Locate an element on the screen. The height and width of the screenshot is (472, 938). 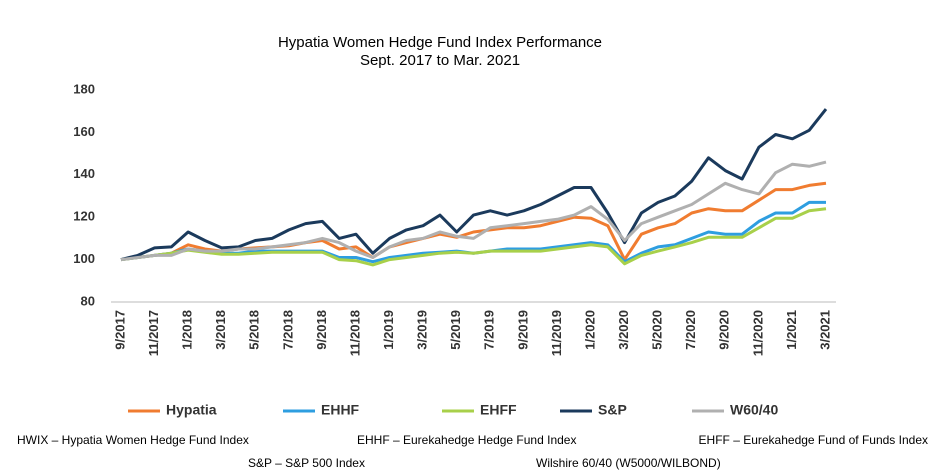
footnote: EHFF – Eurekahedge Fund of Funds Index is located at coordinates (813, 440).